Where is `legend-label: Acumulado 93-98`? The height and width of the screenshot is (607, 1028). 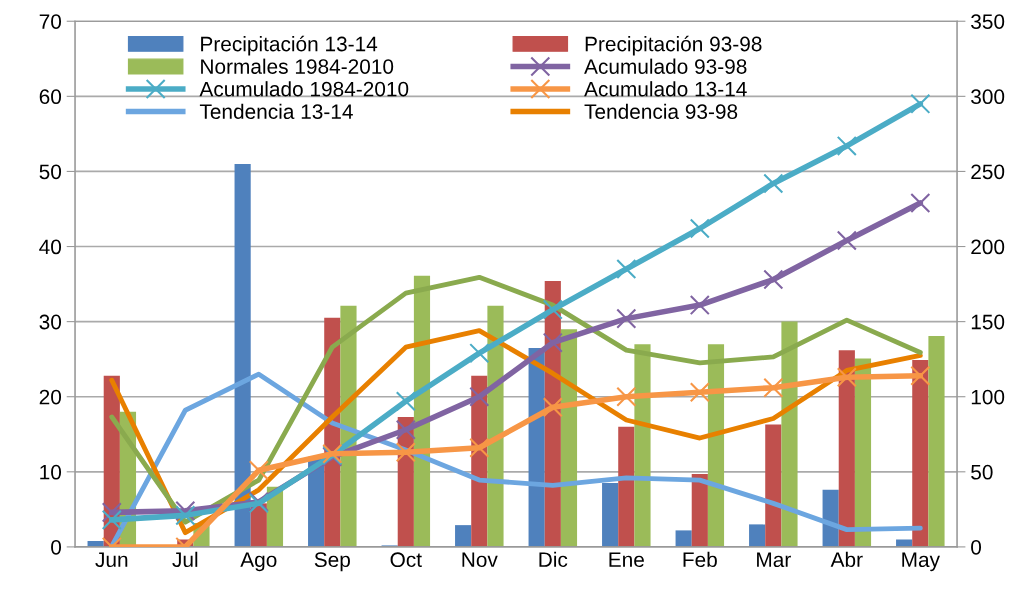 legend-label: Acumulado 93-98 is located at coordinates (665, 66).